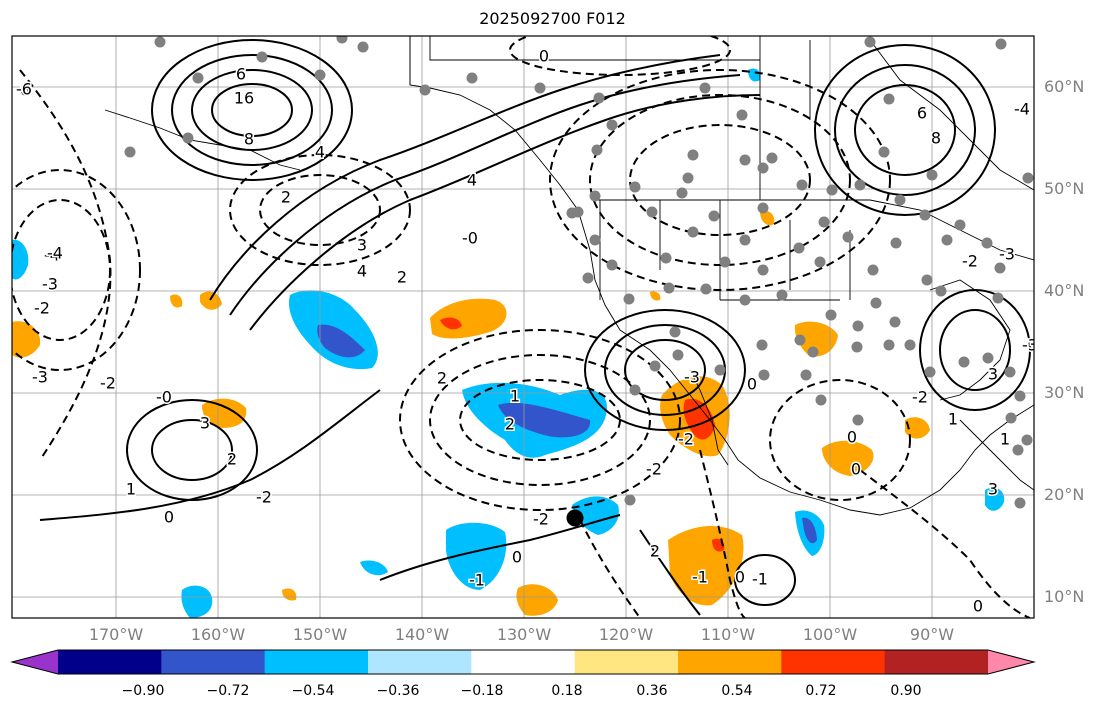  Describe the element at coordinates (767, 218) in the screenshot. I see `shade-orange-small3` at that location.